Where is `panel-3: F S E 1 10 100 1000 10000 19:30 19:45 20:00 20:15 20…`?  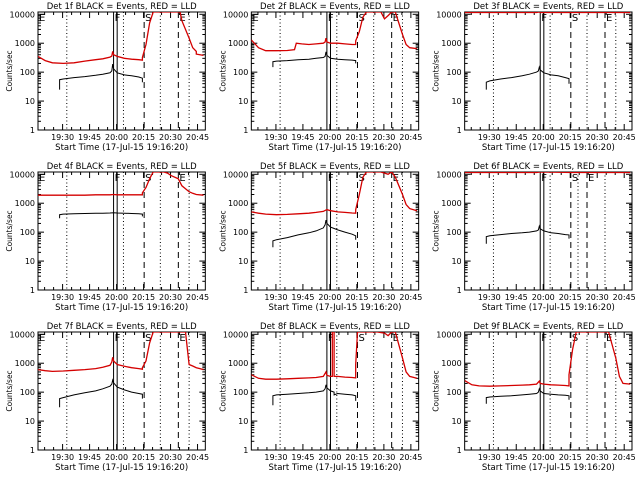
panel-3: F S E 1 10 100 1000 10000 19:30 19:45 20:00 20:15 20… is located at coordinates (534, 77).